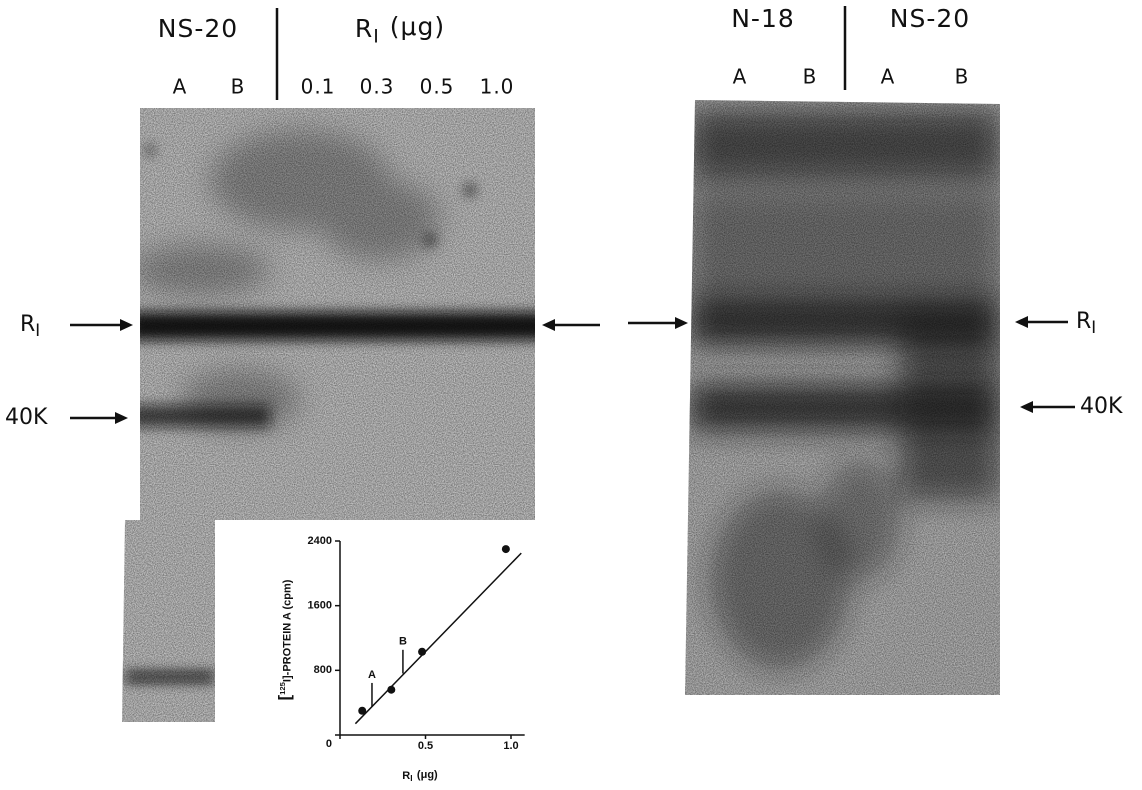  I want to click on annotation-label: A, so click(372, 675).